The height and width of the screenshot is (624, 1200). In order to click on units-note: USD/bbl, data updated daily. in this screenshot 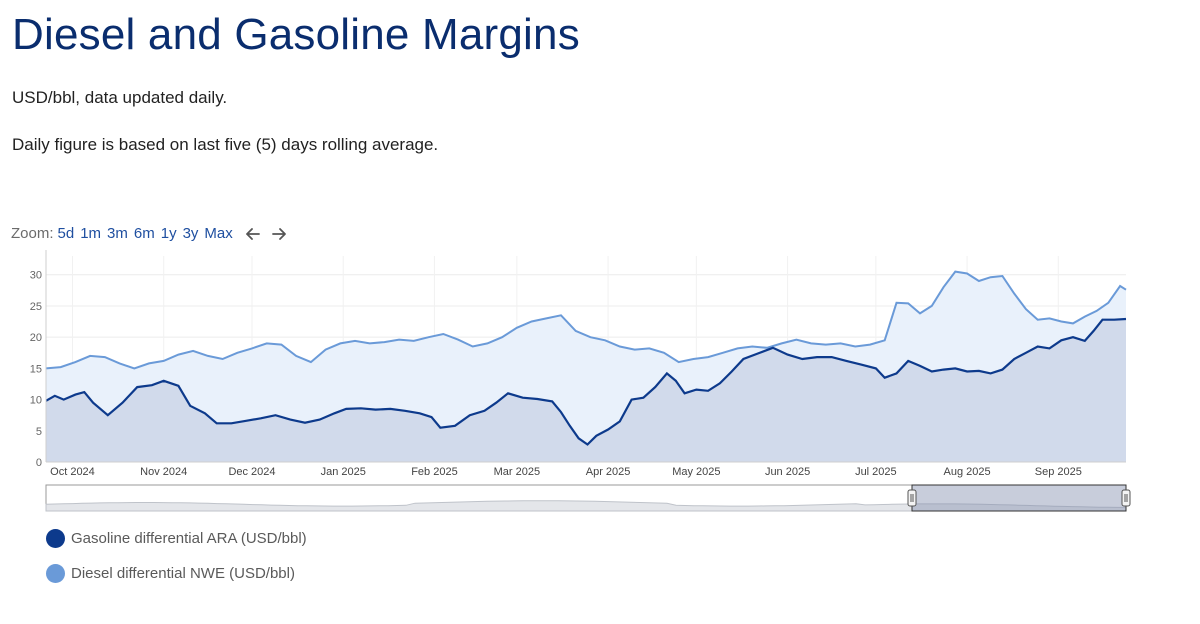, I will do `click(120, 97)`.